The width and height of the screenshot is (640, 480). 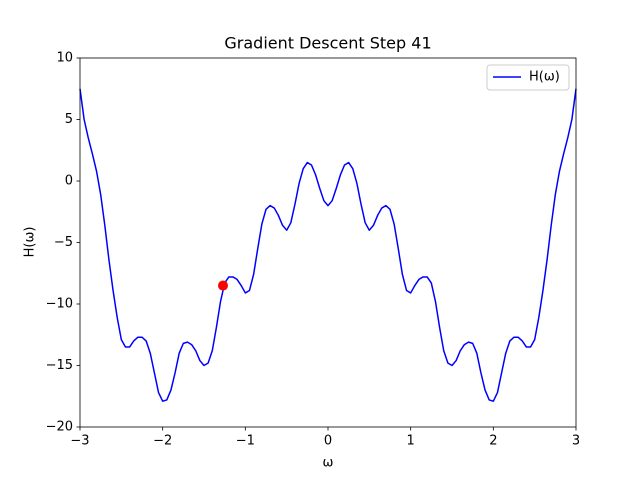 What do you see at coordinates (328, 463) in the screenshot?
I see `x-axis-label: ω` at bounding box center [328, 463].